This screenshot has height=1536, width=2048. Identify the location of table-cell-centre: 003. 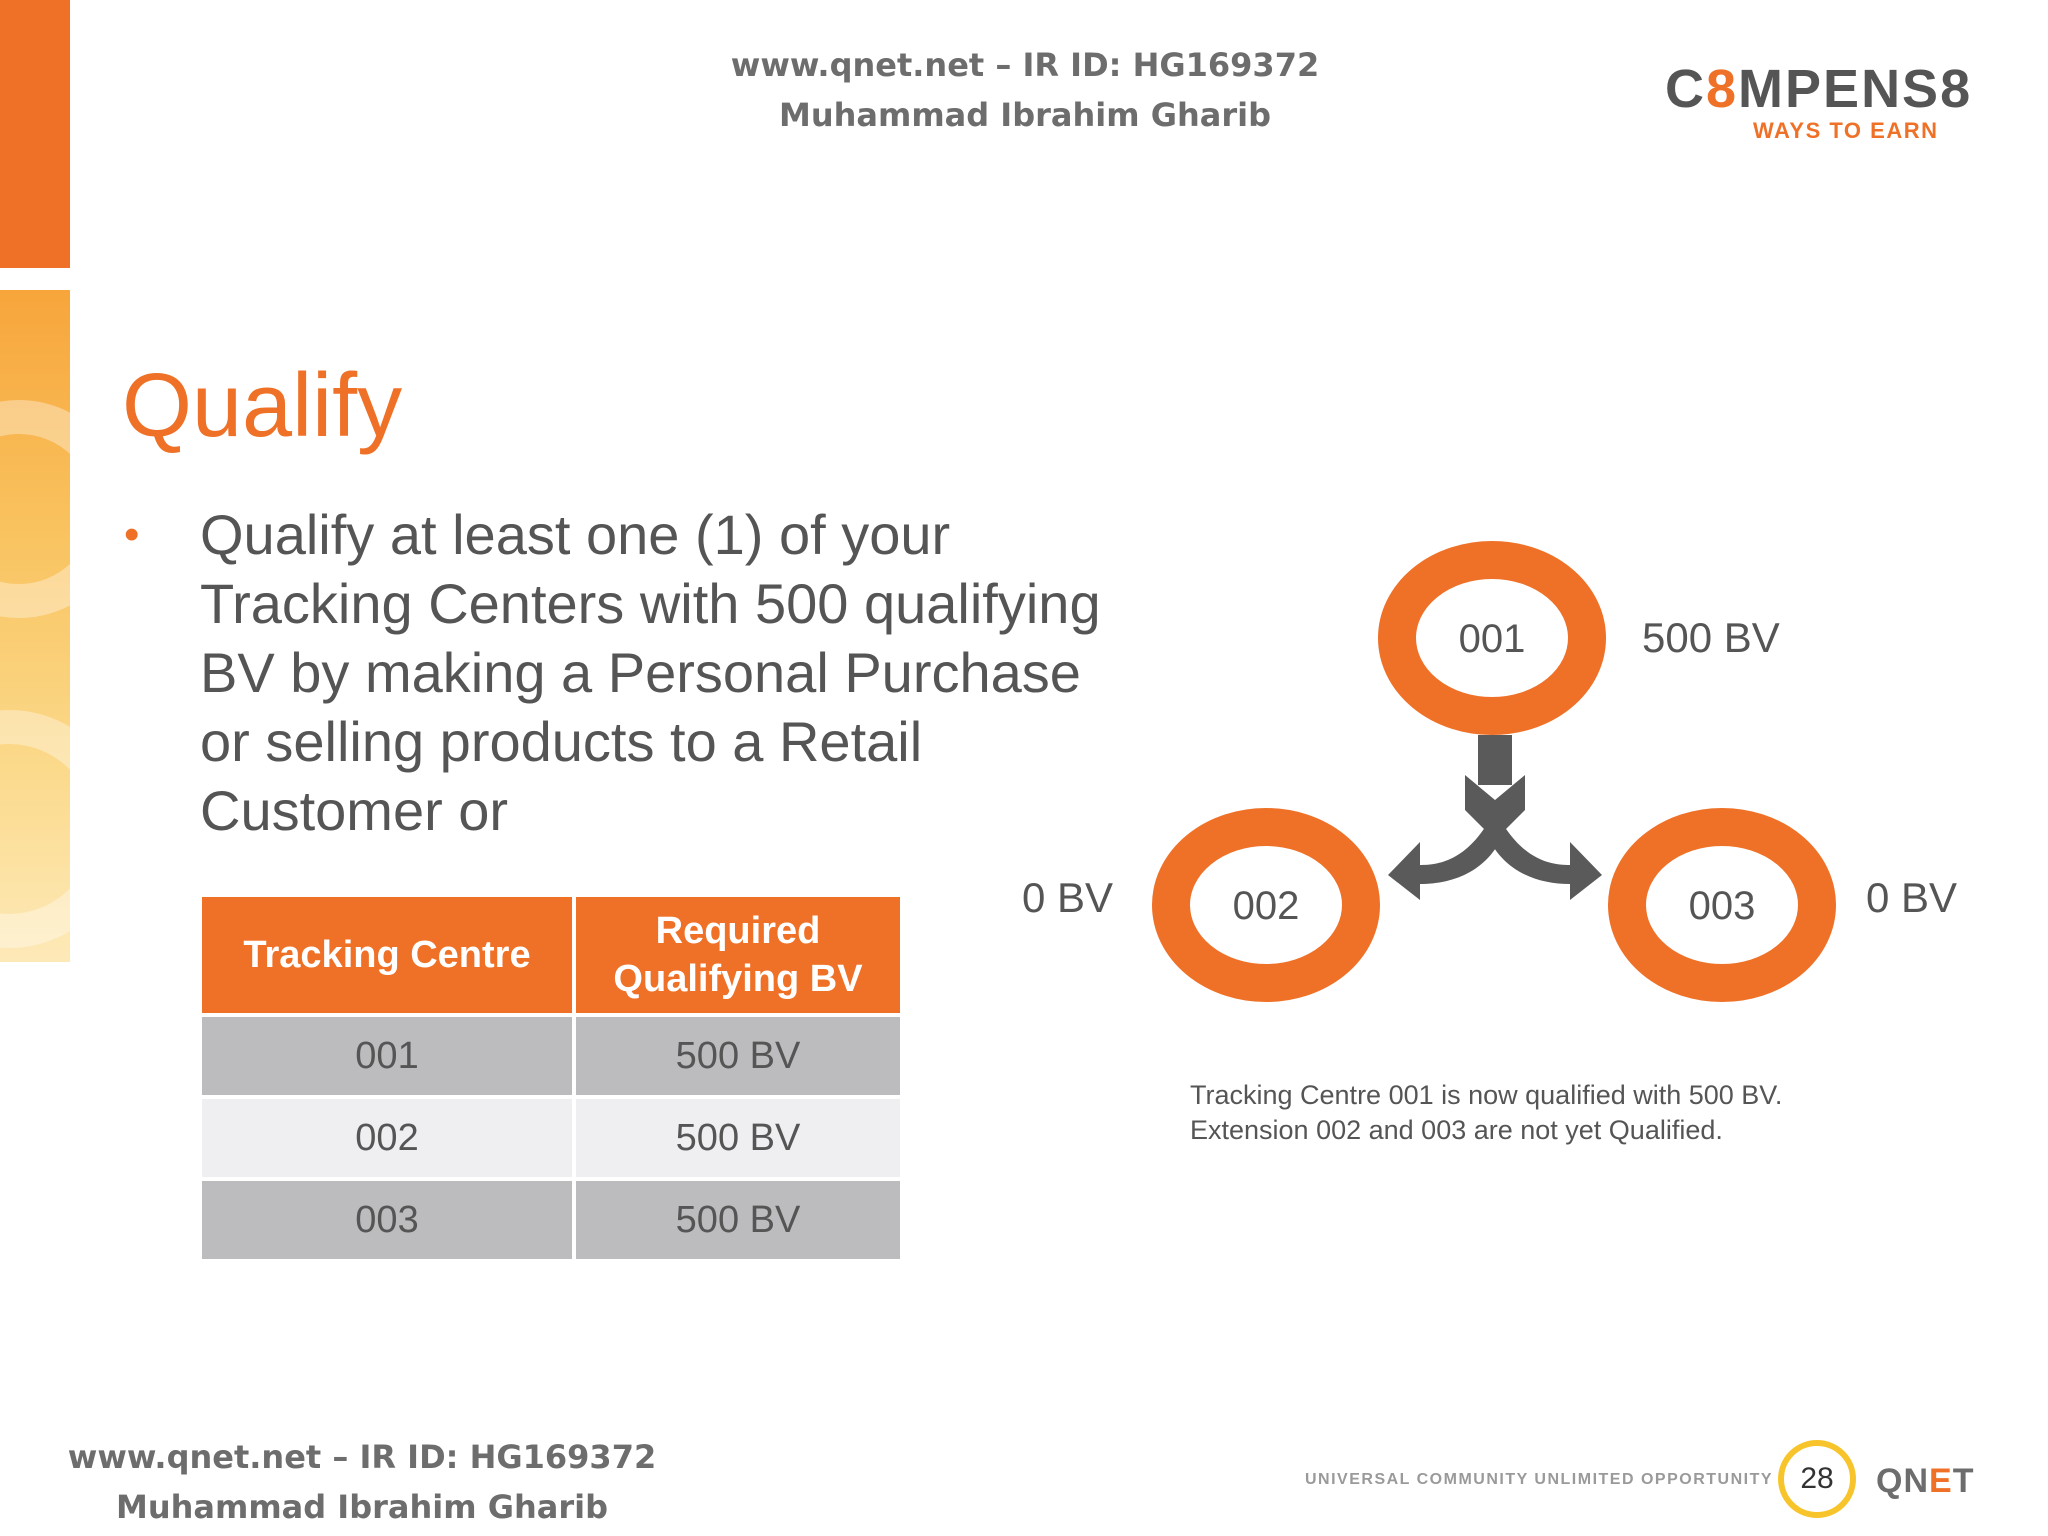
(387, 1220).